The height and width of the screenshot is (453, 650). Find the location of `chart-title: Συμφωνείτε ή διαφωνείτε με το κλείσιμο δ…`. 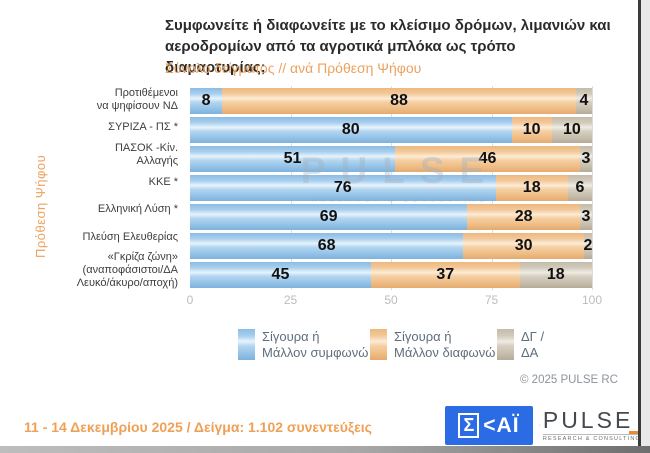

chart-title: Συμφωνείτε ή διαφωνείτε με το κλείσιμο δ… is located at coordinates (390, 46).